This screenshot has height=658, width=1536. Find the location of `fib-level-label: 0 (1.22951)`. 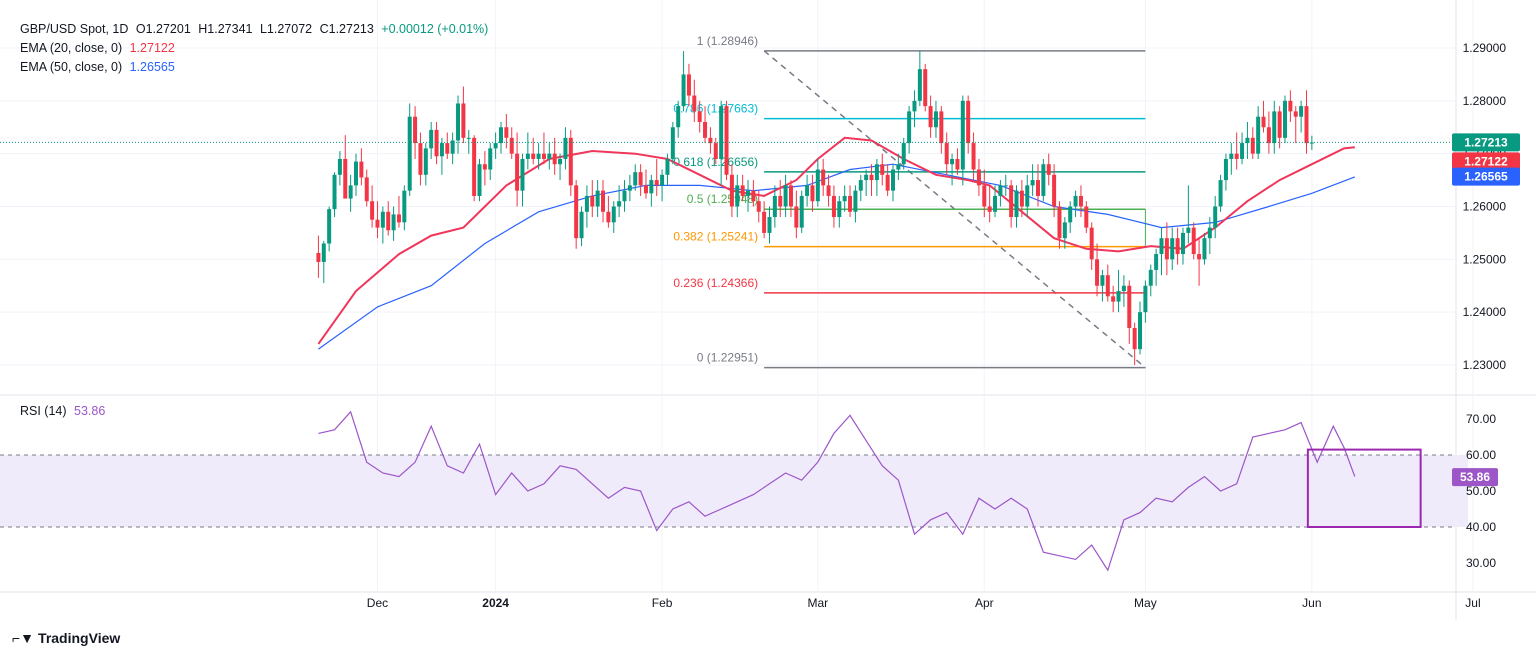

fib-level-label: 0 (1.22951) is located at coordinates (727, 358).